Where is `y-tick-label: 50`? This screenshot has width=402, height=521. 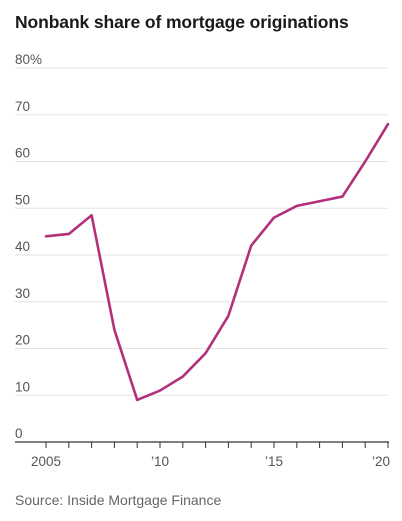 y-tick-label: 50 is located at coordinates (22, 199).